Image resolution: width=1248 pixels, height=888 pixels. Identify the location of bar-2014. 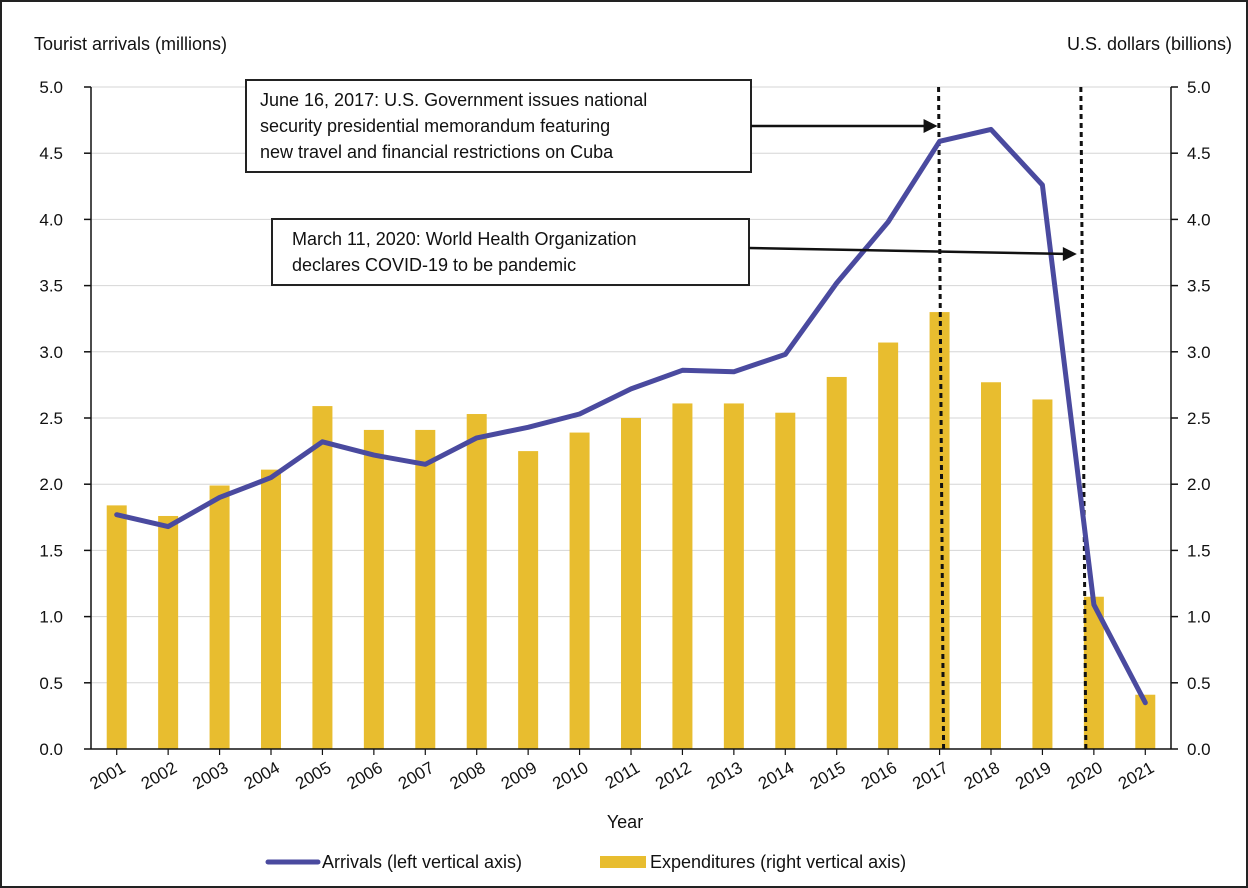
(785, 580).